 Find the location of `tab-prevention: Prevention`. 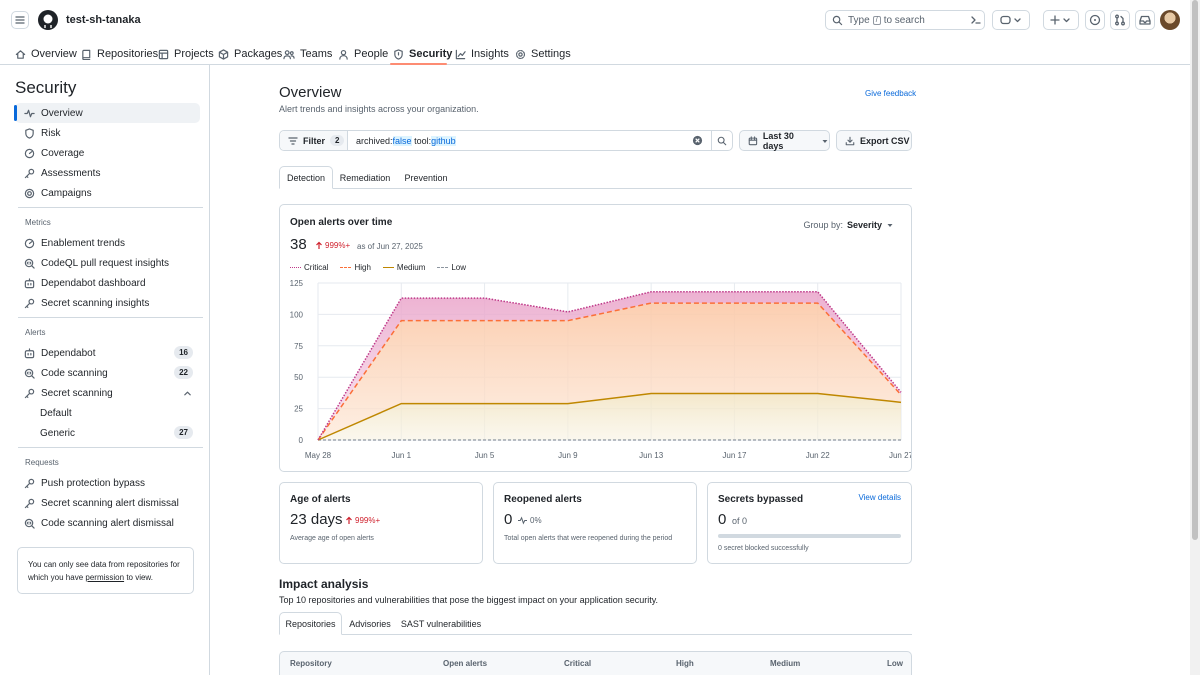

tab-prevention: Prevention is located at coordinates (426, 177).